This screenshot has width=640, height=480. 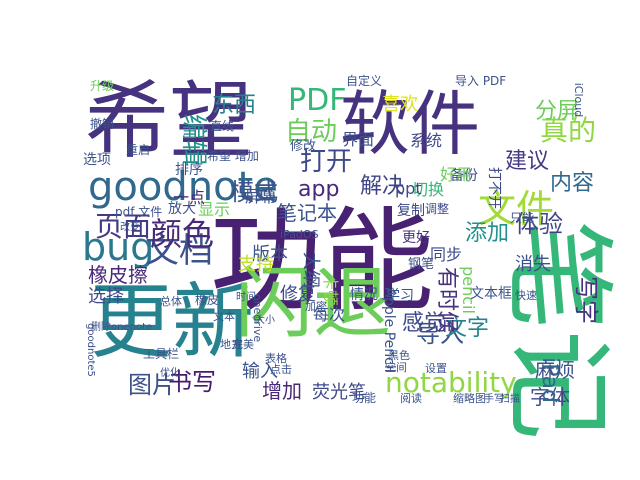 What do you see at coordinates (172, 322) in the screenshot?
I see `word-3-cjk: 更新` at bounding box center [172, 322].